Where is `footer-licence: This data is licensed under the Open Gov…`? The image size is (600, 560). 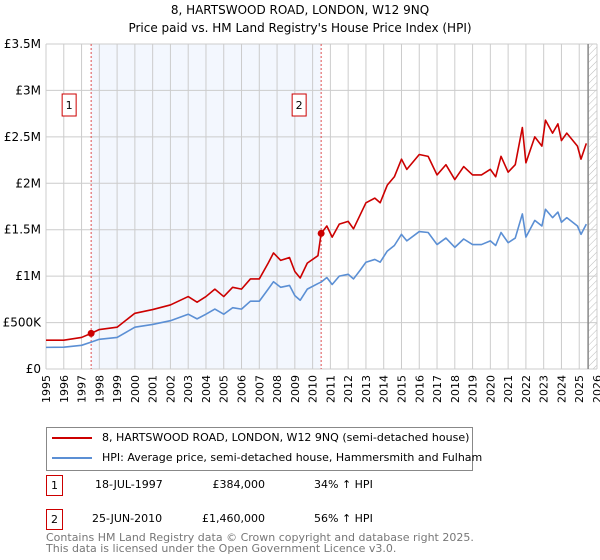 footer-licence: This data is licensed under the Open Gov… is located at coordinates (221, 548).